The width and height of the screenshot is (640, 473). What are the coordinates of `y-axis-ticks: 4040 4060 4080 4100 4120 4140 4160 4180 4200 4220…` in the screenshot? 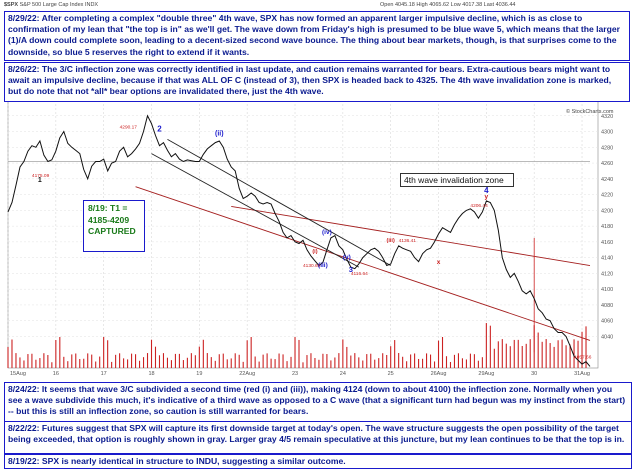 It's located at (607, 227).